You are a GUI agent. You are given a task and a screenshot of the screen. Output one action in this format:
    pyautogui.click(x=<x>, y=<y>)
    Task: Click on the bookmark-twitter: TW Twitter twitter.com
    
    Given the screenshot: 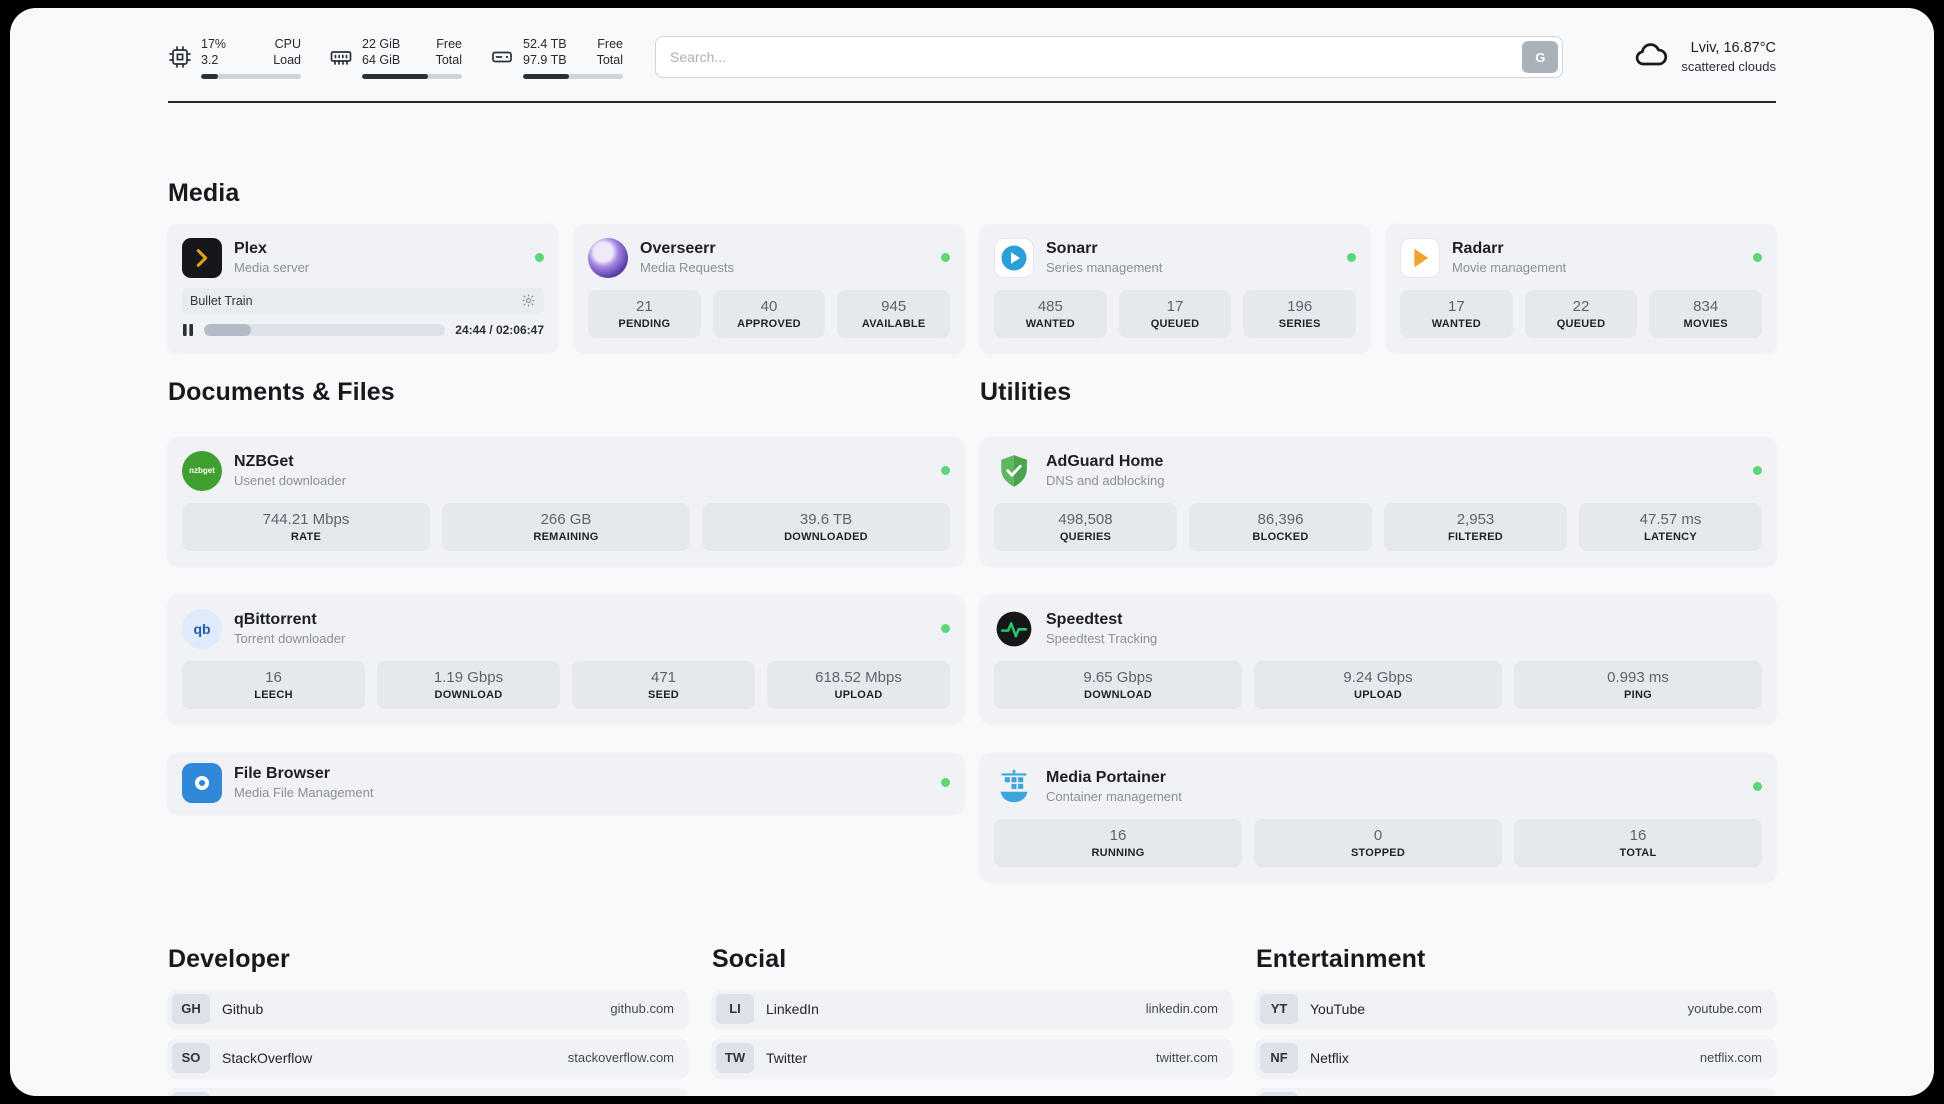 What is the action you would take?
    pyautogui.click(x=972, y=1057)
    